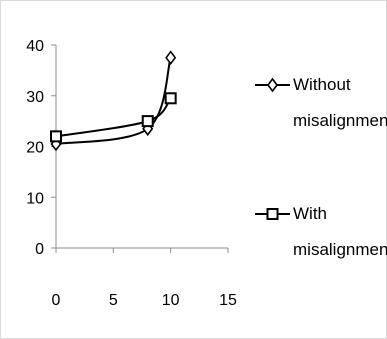  What do you see at coordinates (322, 84) in the screenshot?
I see `legend-label-line1: Without` at bounding box center [322, 84].